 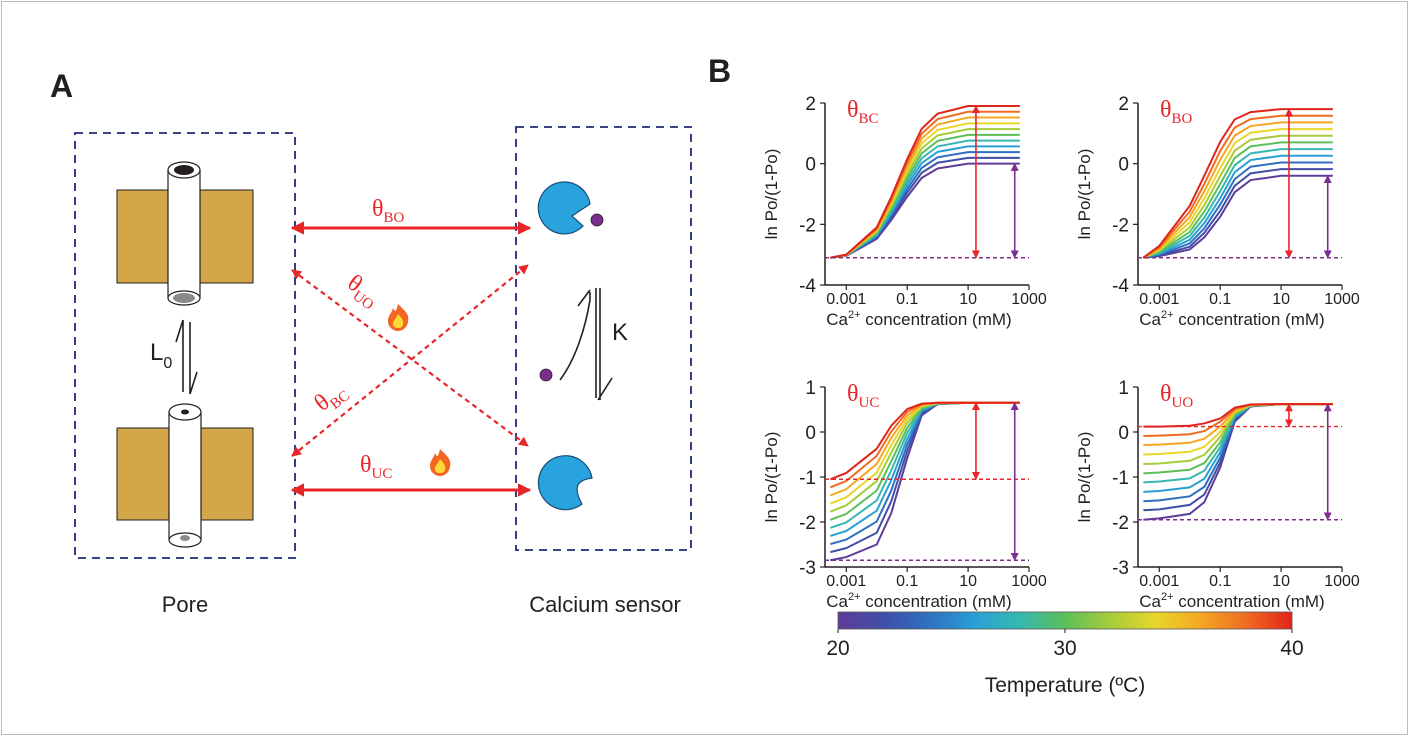 I want to click on colorbar-tick-label: 30, so click(x=1064, y=648).